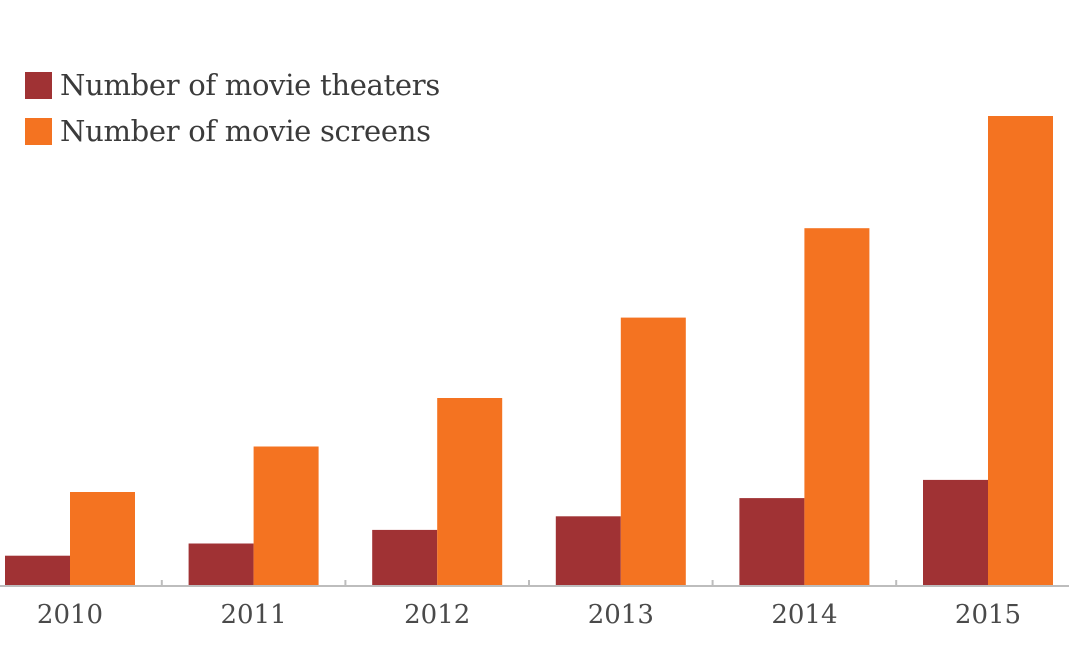 This screenshot has width=1069, height=646. What do you see at coordinates (1020, 351) in the screenshot?
I see `bar-screens-2015` at bounding box center [1020, 351].